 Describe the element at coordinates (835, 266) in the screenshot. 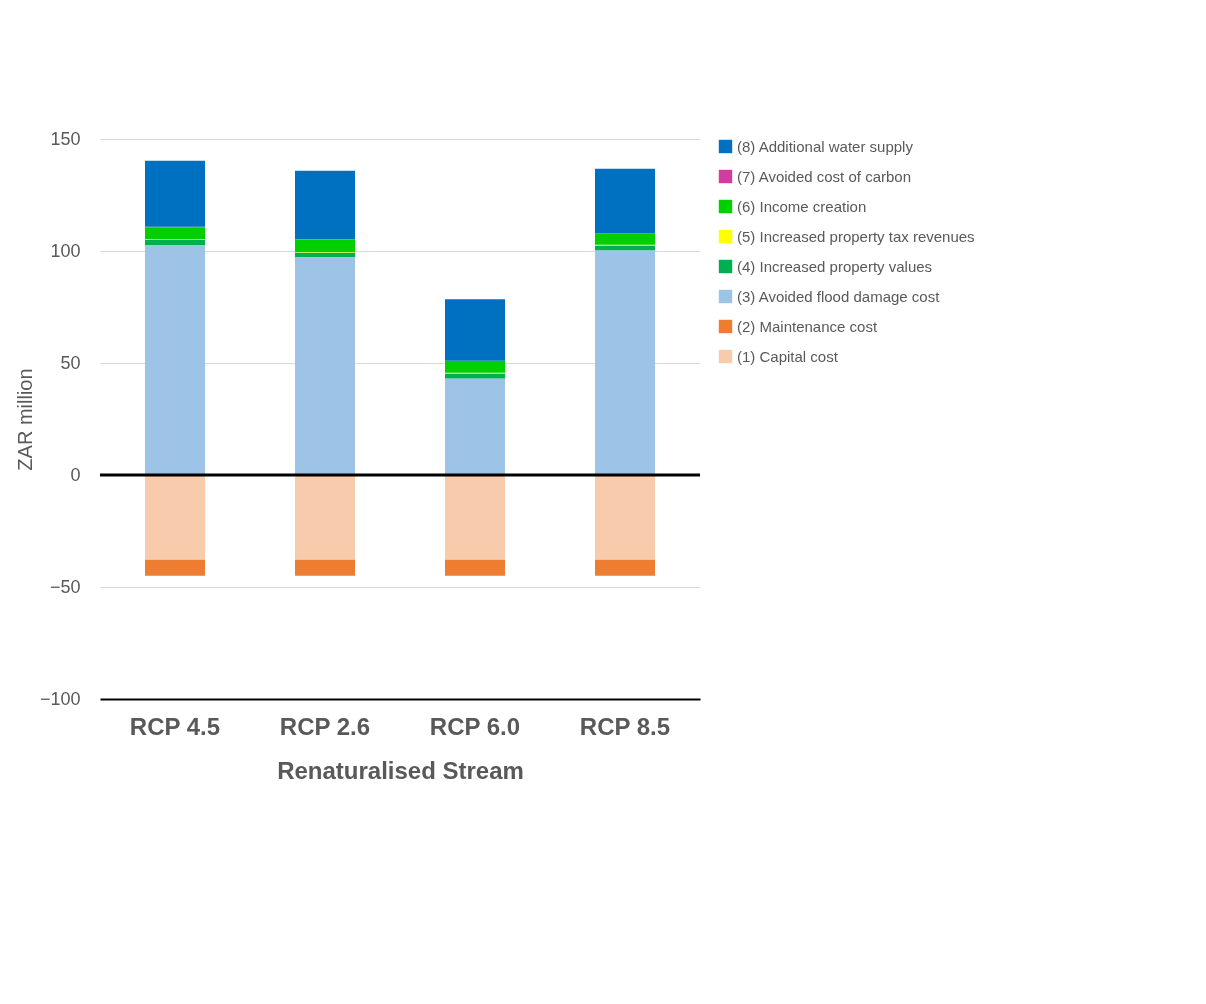

I see `legend-label: (4) Increased property values` at that location.